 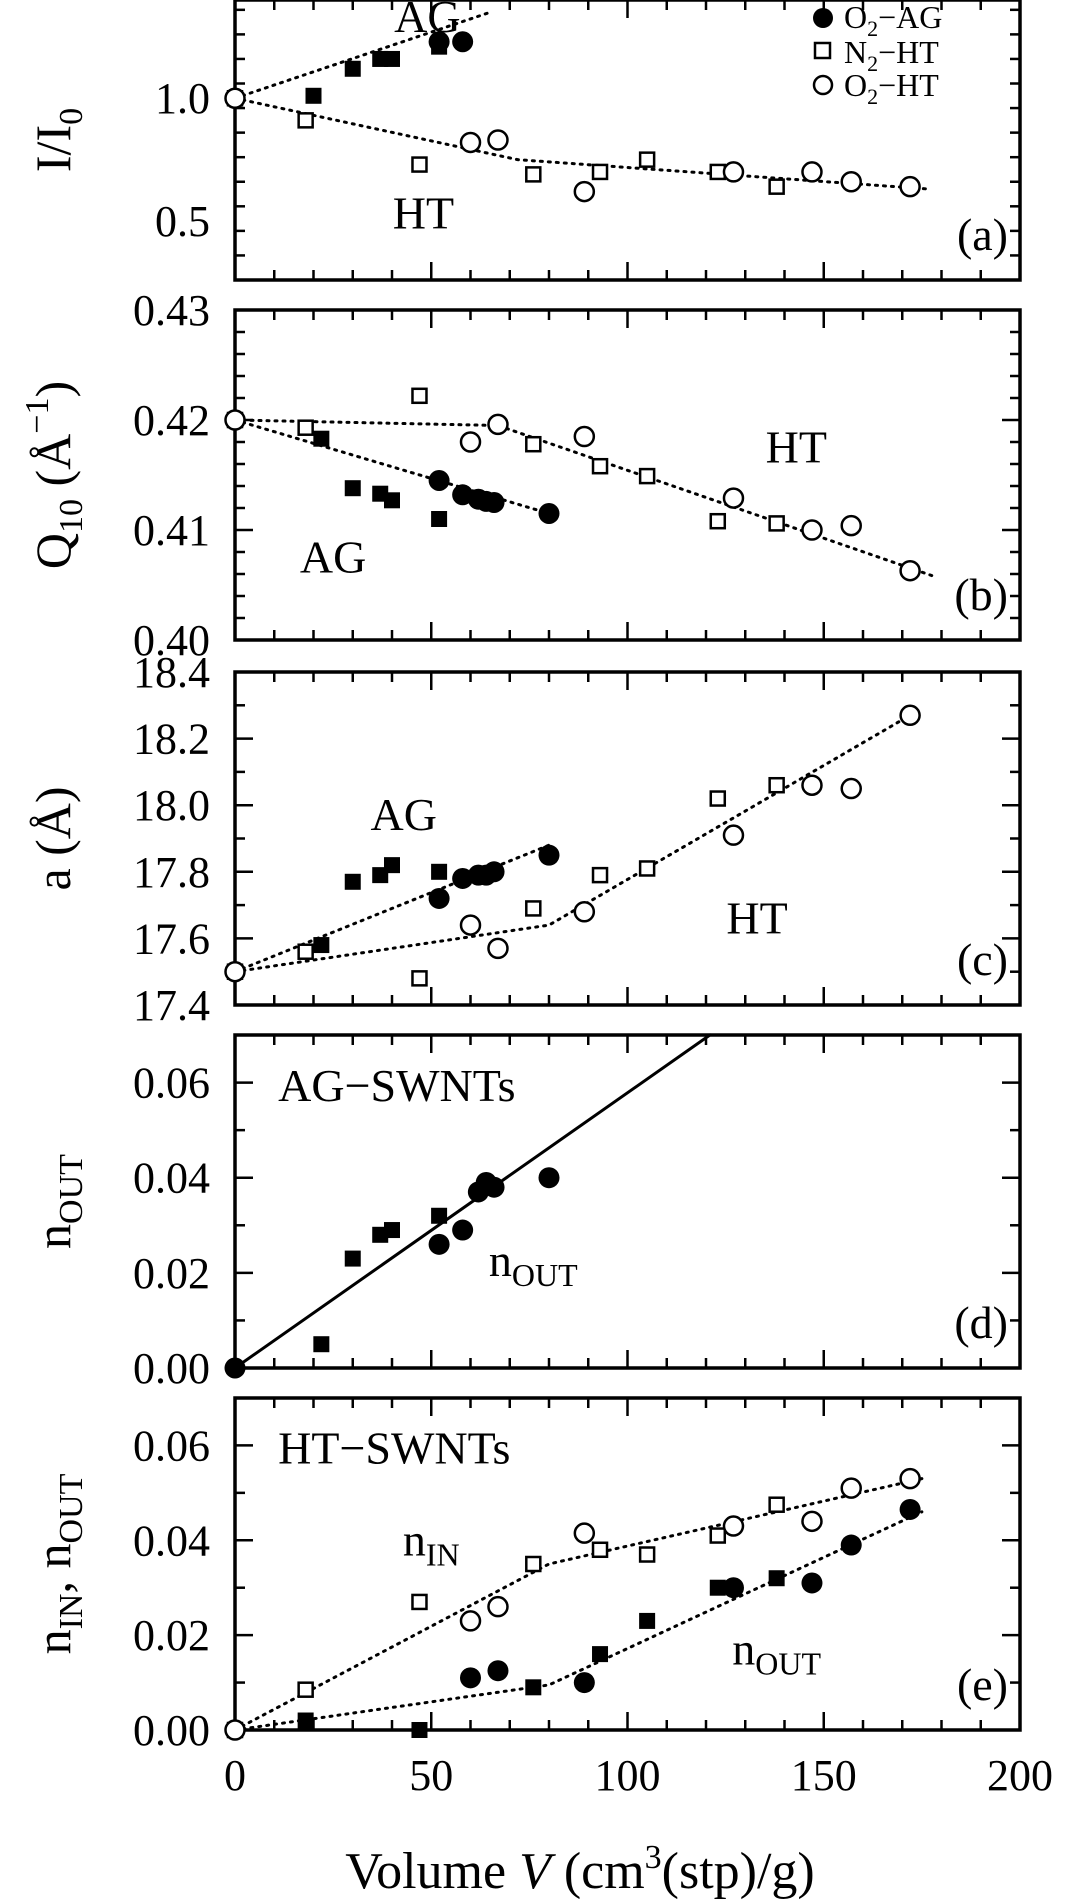 I want to click on annotation: HT−SWNTs, so click(x=394, y=1448).